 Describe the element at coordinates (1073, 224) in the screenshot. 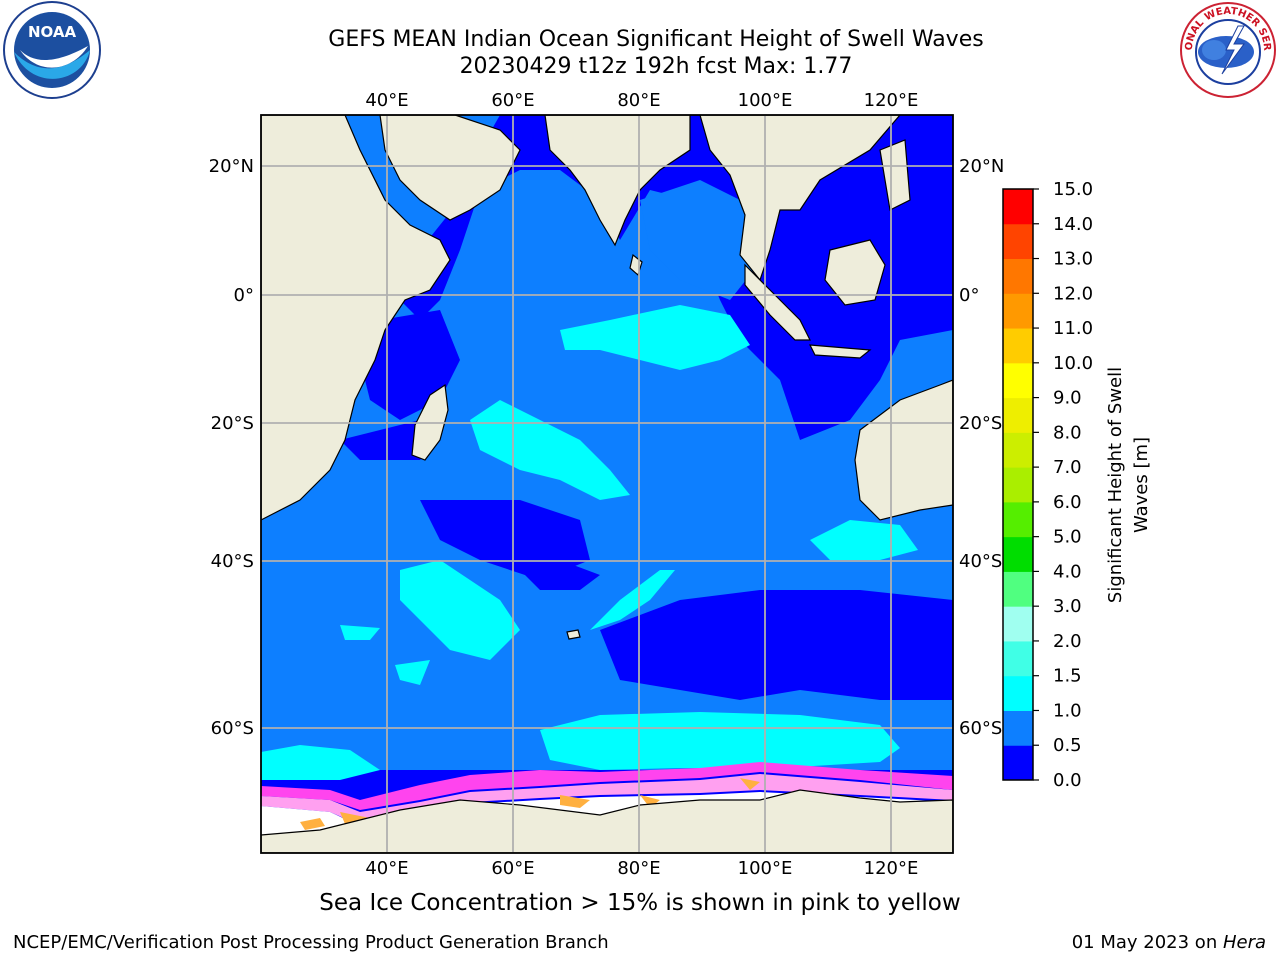

I see `colorbar-tick-label: 14.0` at that location.